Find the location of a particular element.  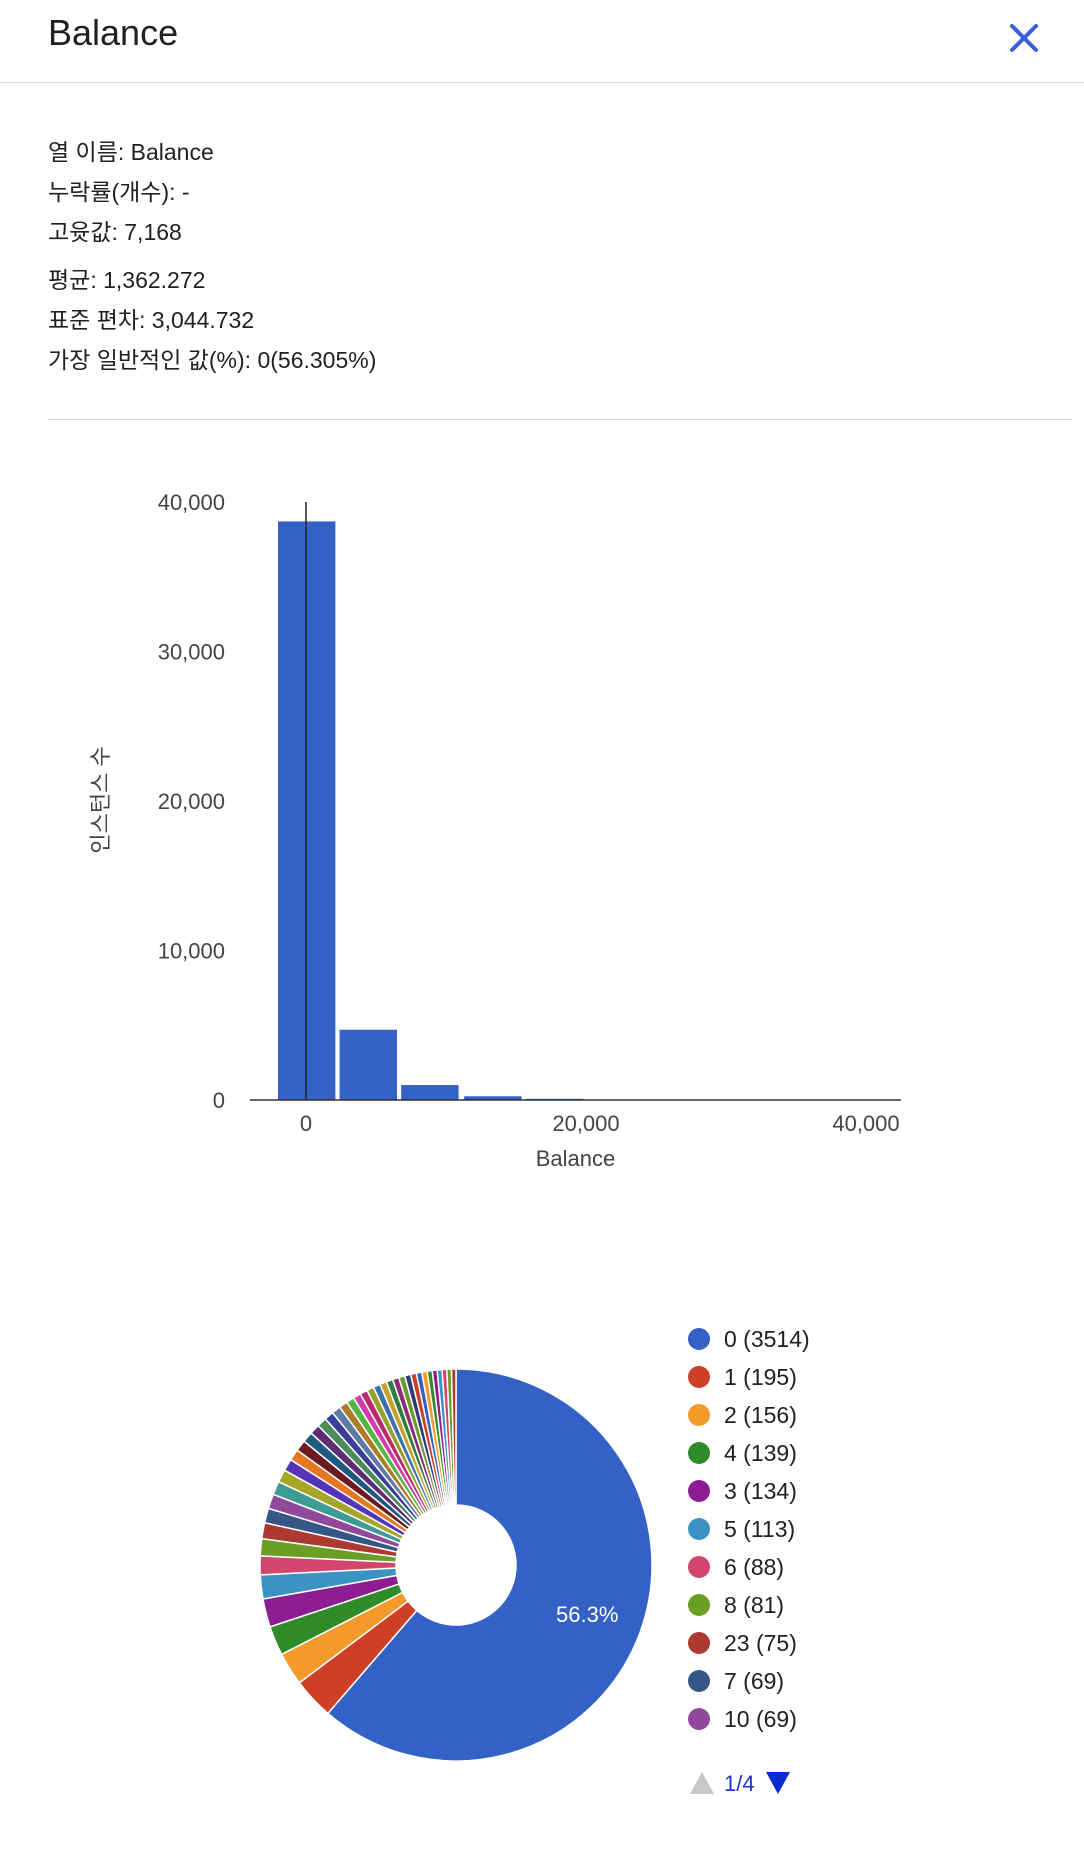

legend-item: 10 (69) is located at coordinates (748, 1719).